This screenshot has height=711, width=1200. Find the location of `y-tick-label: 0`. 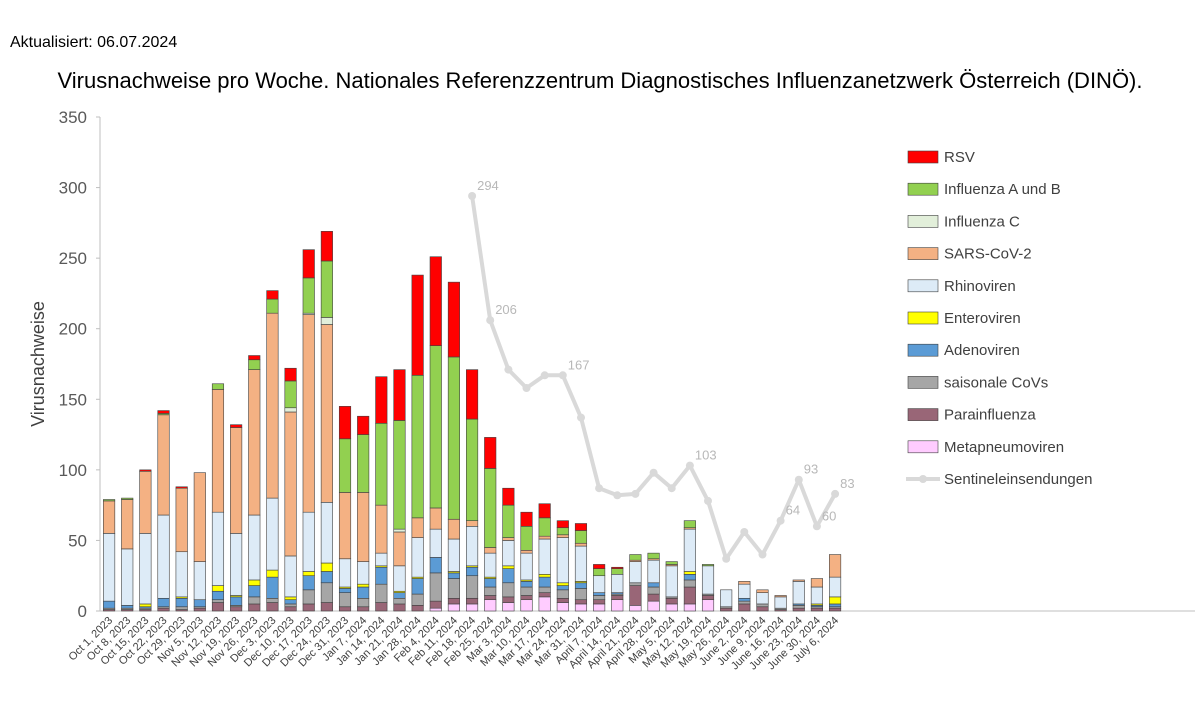

y-tick-label: 0 is located at coordinates (82, 611).